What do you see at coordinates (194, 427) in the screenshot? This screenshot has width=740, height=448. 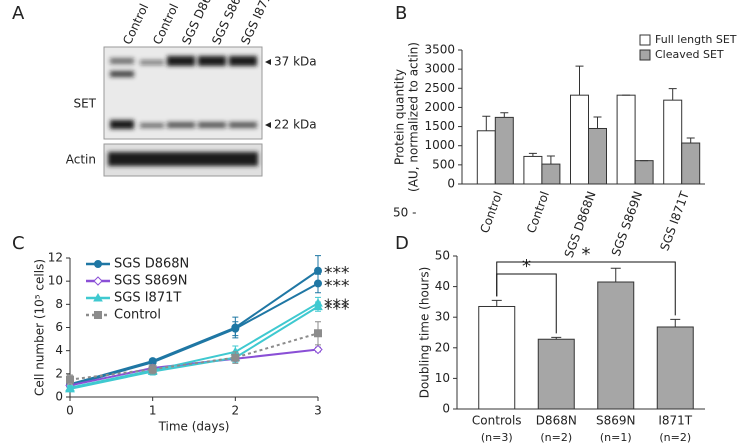 I see `x-axis-label: Time (days)` at bounding box center [194, 427].